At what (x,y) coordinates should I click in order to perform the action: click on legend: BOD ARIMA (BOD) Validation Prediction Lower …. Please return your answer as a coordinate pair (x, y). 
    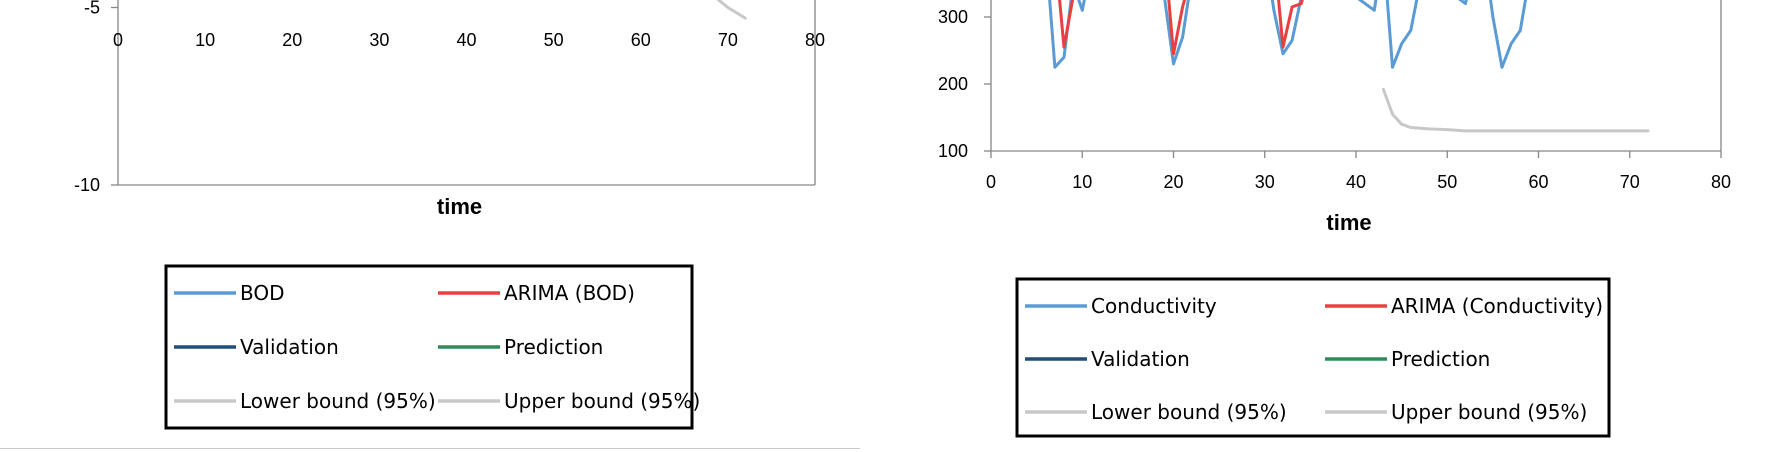
    Looking at the image, I should click on (432, 347).